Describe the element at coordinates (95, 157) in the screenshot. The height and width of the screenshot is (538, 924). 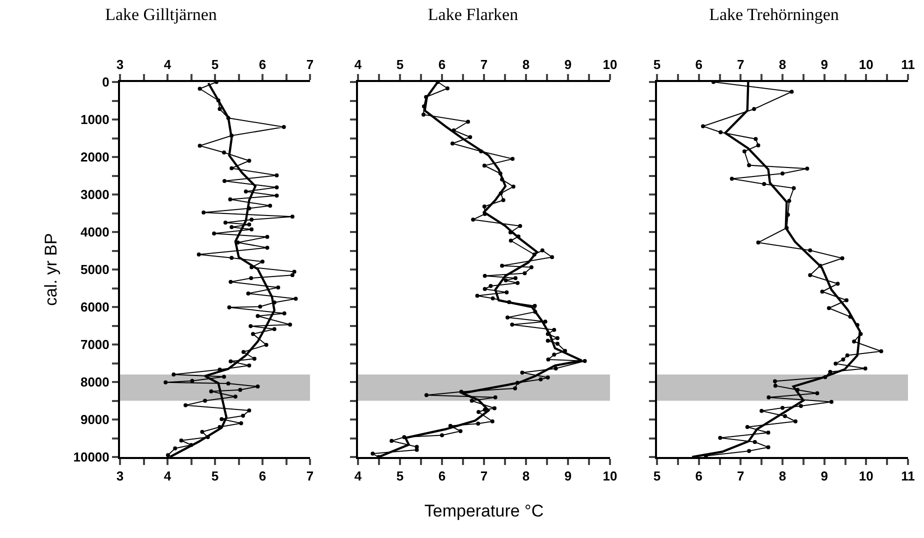
I see `y-tick-label: 2000` at that location.